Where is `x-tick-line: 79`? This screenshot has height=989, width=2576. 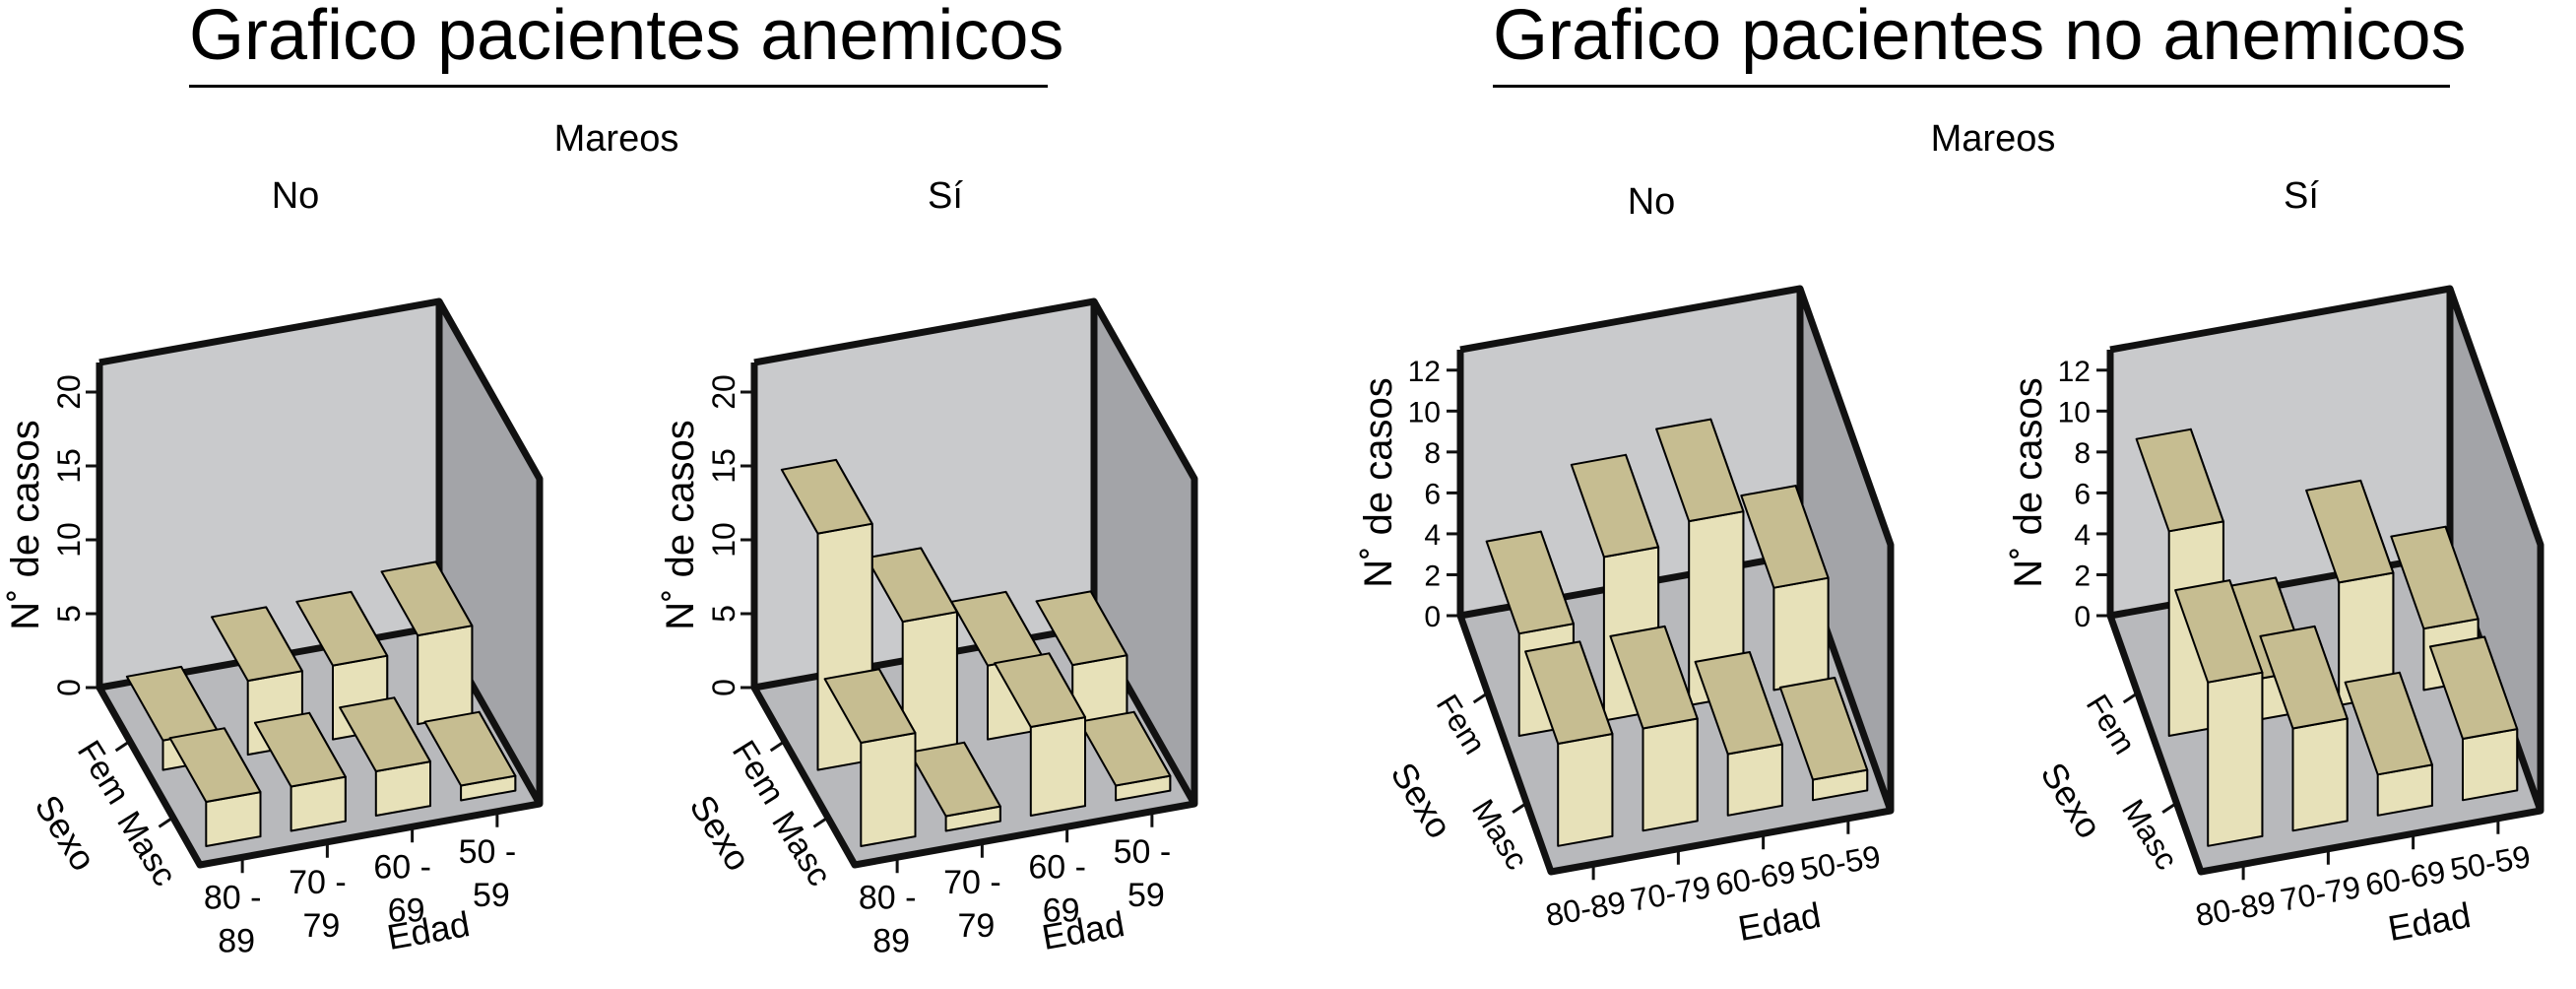 x-tick-line: 79 is located at coordinates (976, 926).